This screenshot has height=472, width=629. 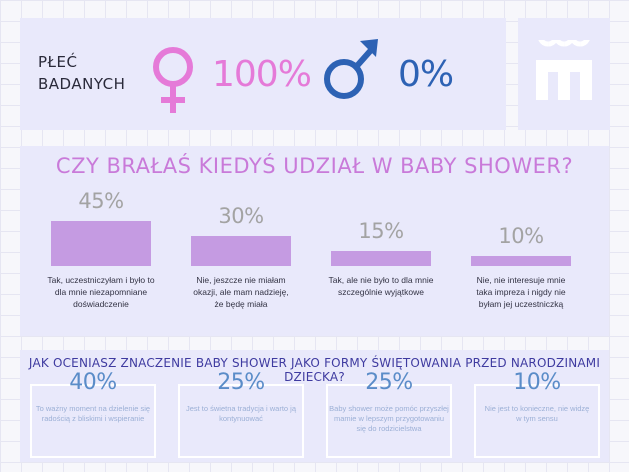 What do you see at coordinates (351, 69) in the screenshot?
I see `mars-icon` at bounding box center [351, 69].